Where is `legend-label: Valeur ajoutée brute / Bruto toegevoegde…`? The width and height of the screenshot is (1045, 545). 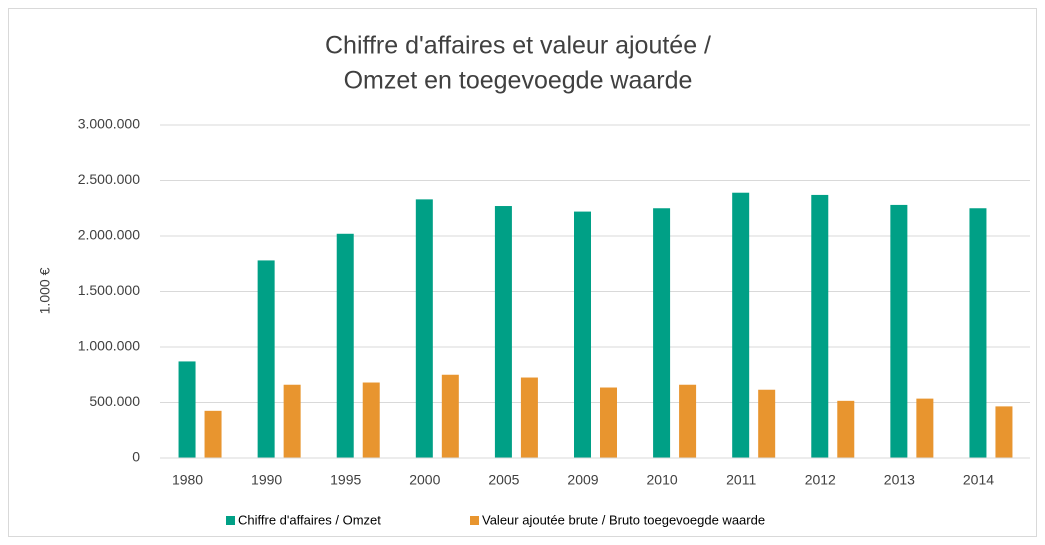
legend-label: Valeur ajoutée brute / Bruto toegevoegde… is located at coordinates (623, 519).